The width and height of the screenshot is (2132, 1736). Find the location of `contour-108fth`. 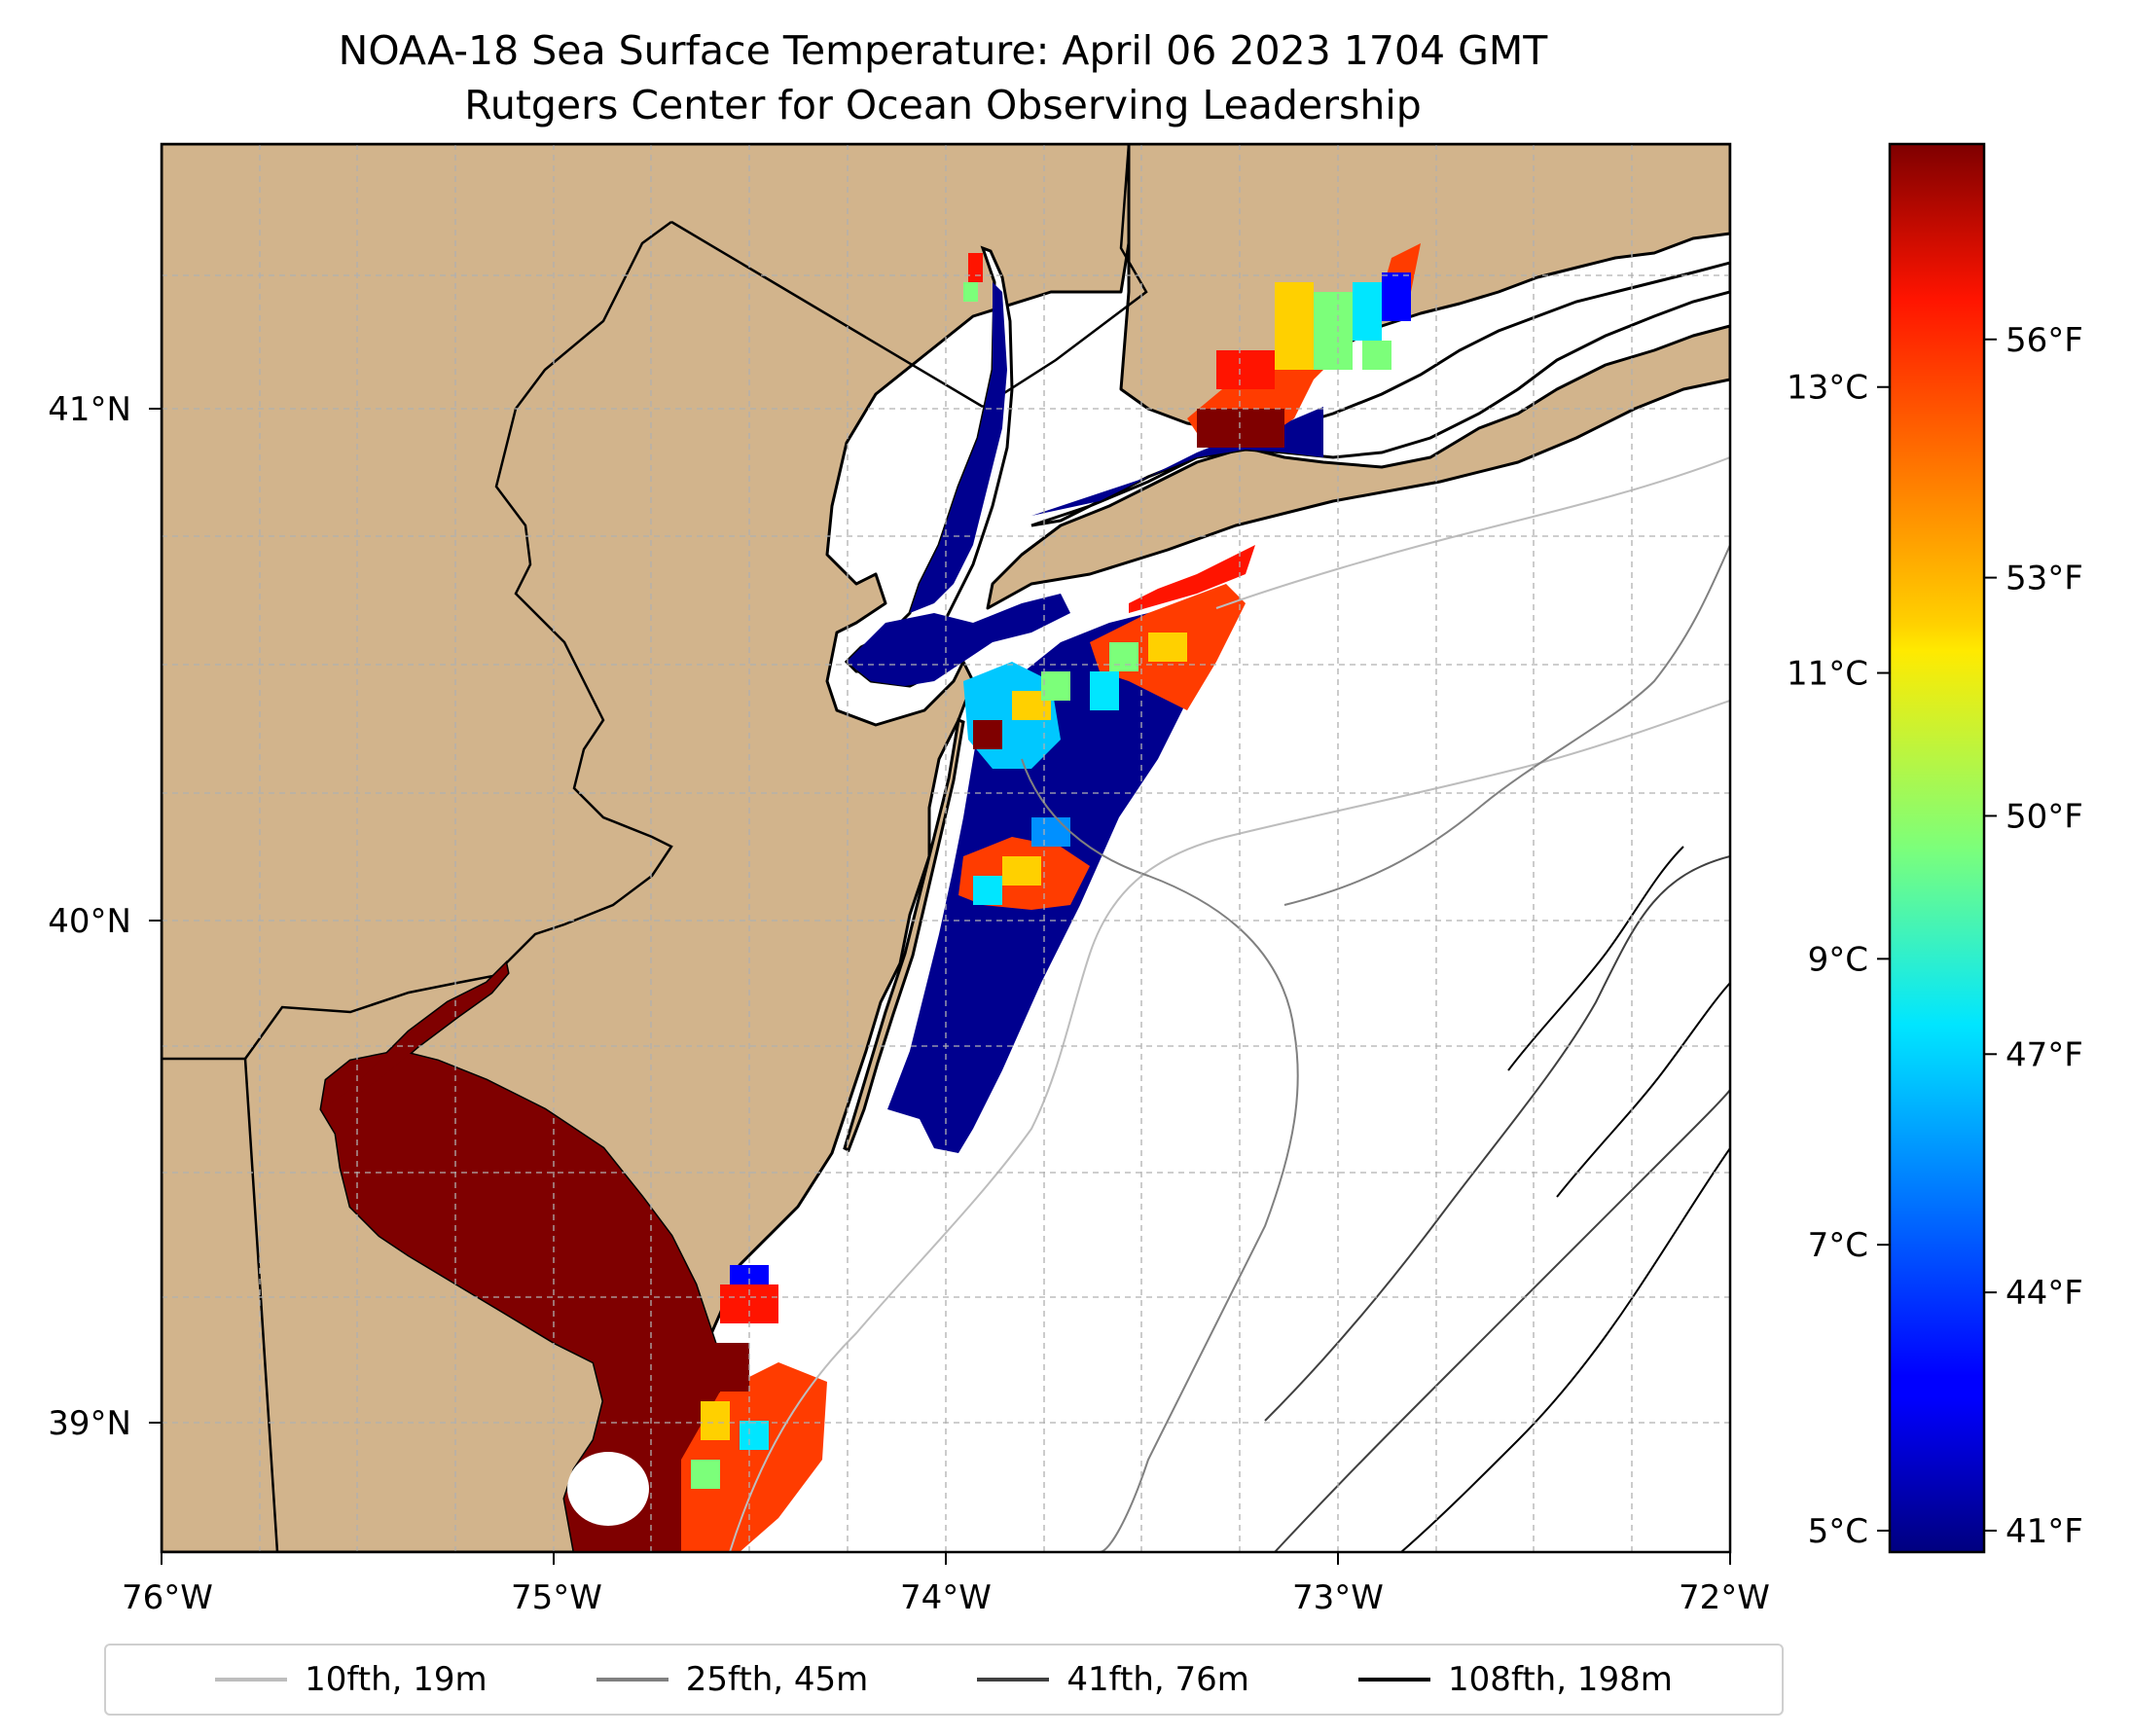

contour-108fth is located at coordinates (1565, 1350).